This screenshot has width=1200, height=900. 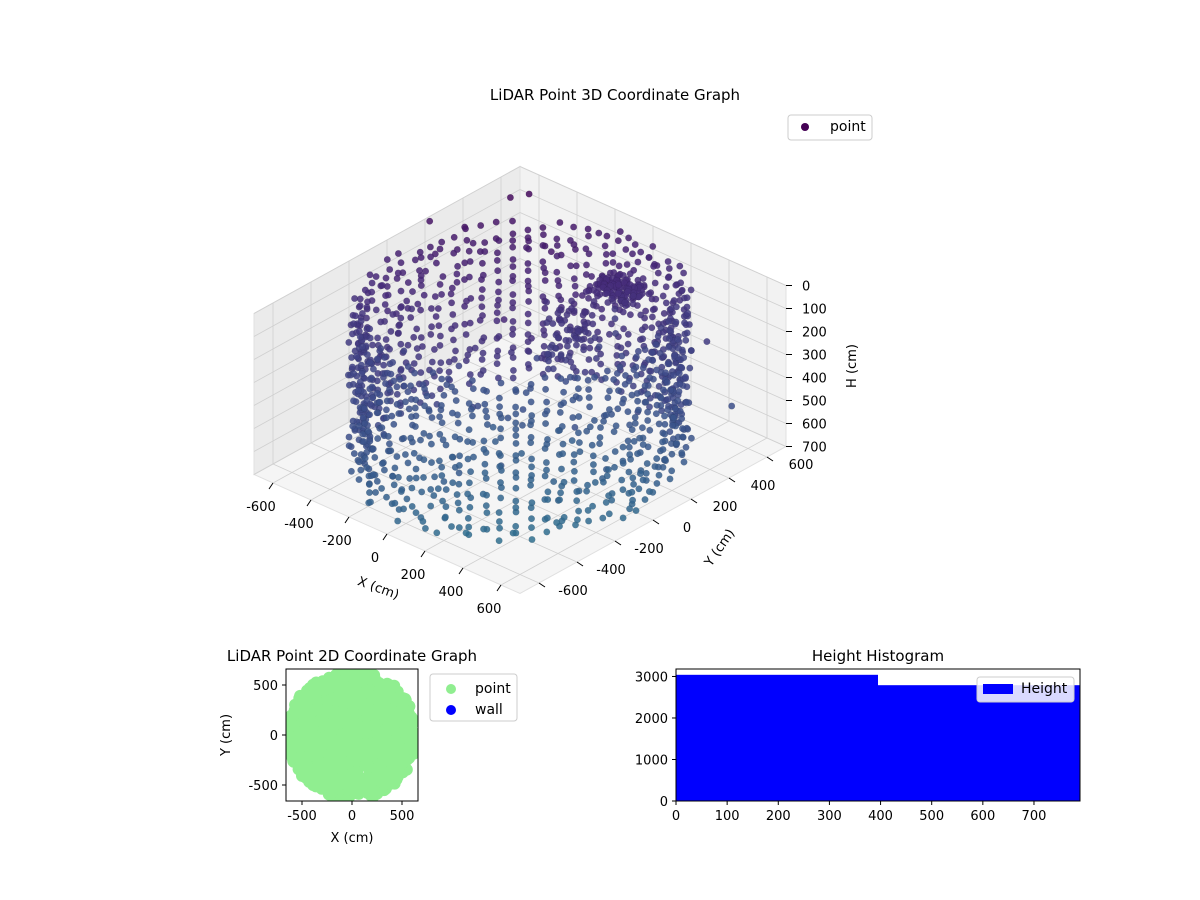 What do you see at coordinates (777, 737) in the screenshot?
I see `histogram-bar` at bounding box center [777, 737].